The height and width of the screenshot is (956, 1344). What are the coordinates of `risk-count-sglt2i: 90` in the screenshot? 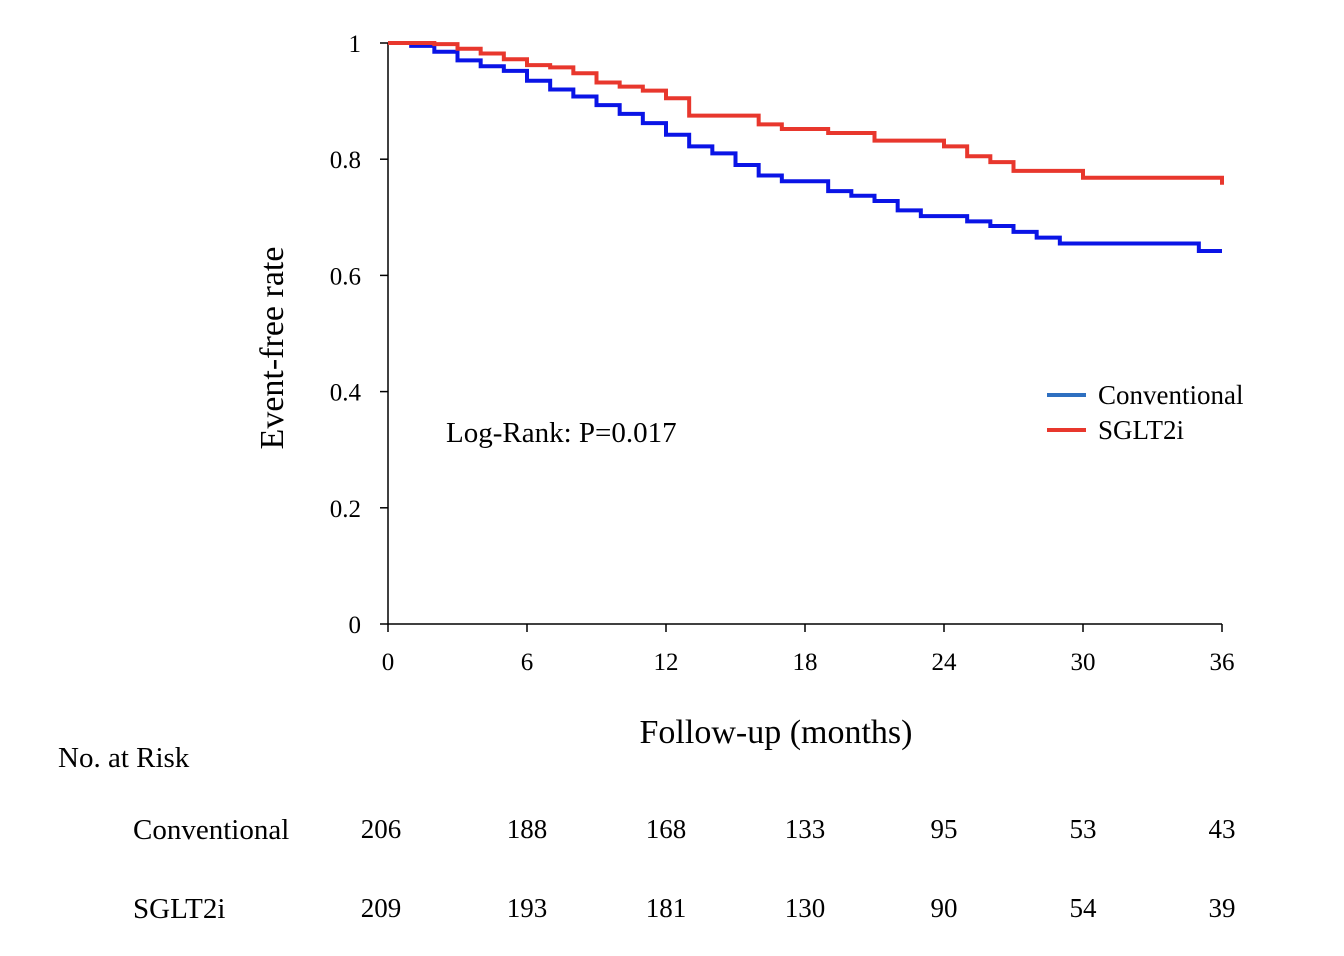 It's located at (944, 908).